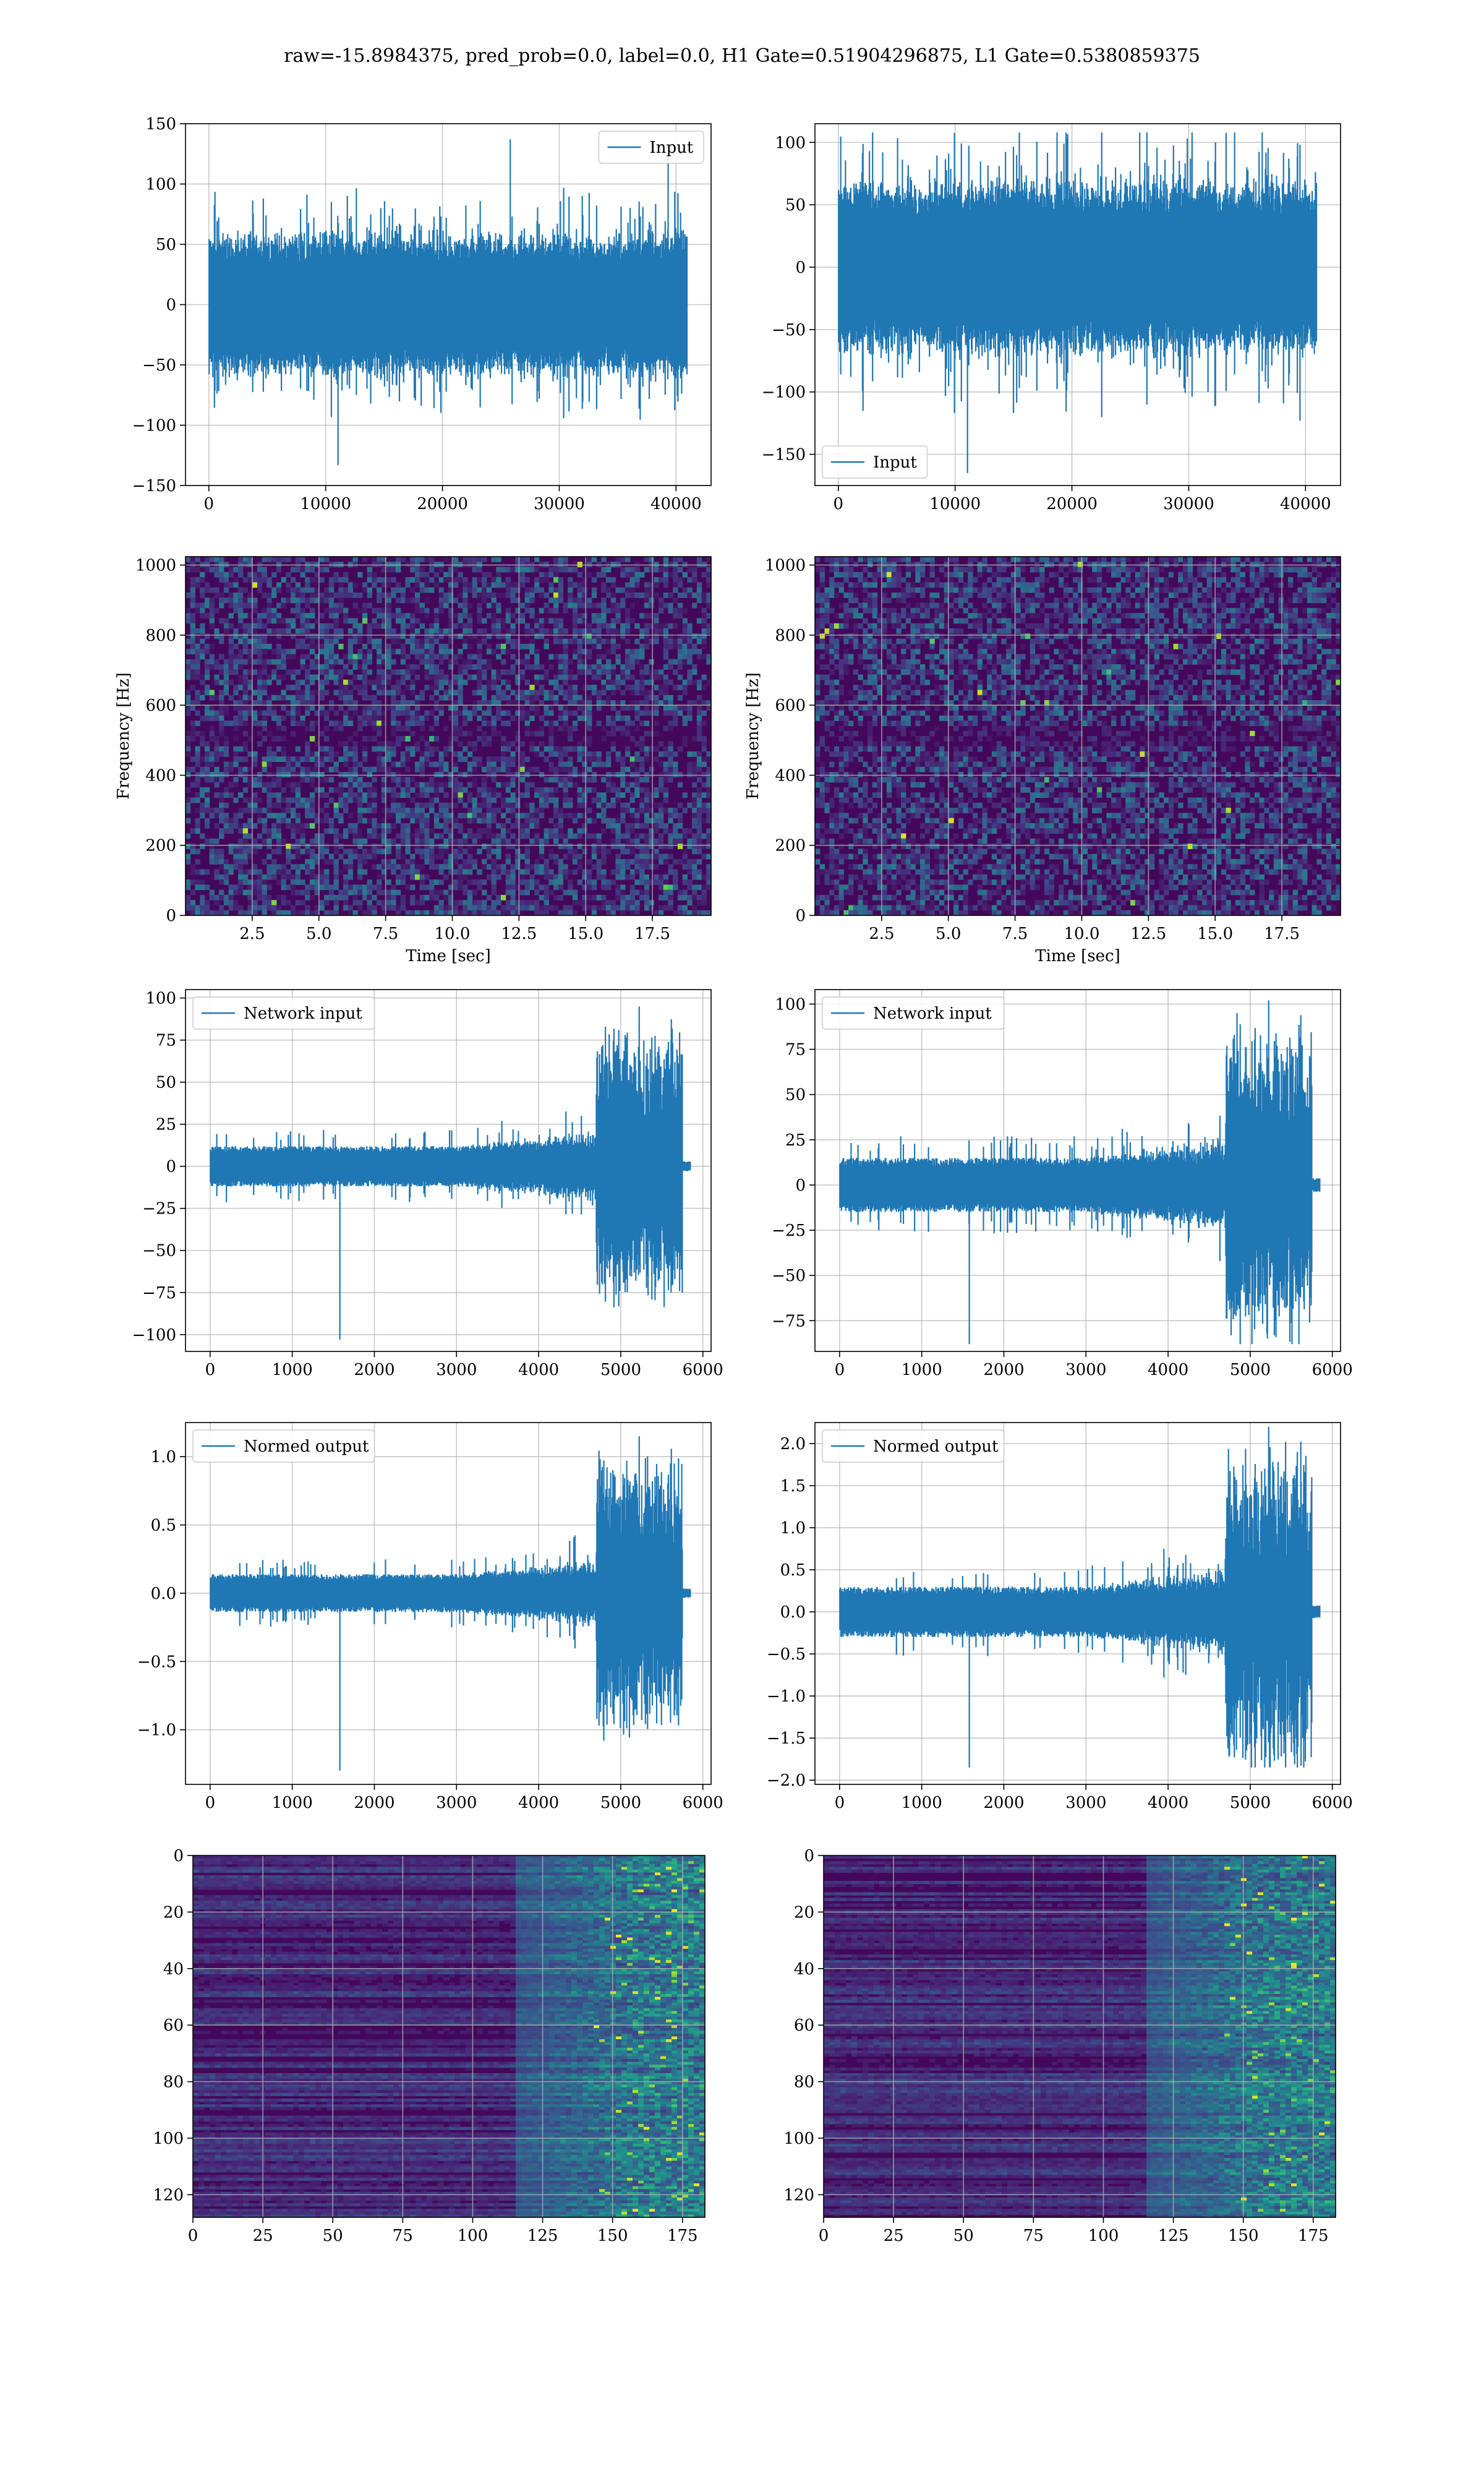  I want to click on y-tick-label: −100, so click(784, 392).